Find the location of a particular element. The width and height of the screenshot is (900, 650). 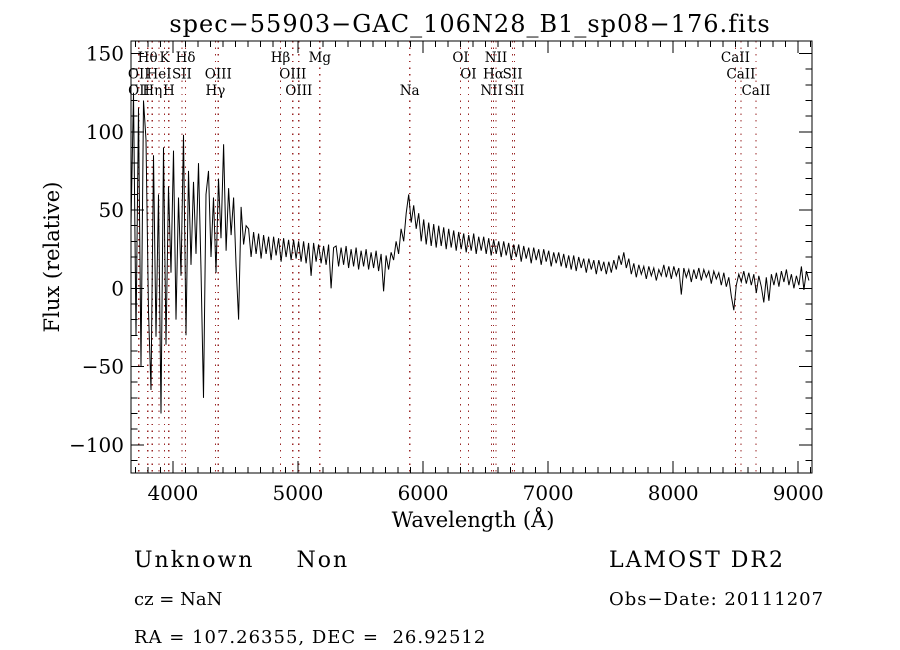

subclass-value: Non is located at coordinates (323, 560).